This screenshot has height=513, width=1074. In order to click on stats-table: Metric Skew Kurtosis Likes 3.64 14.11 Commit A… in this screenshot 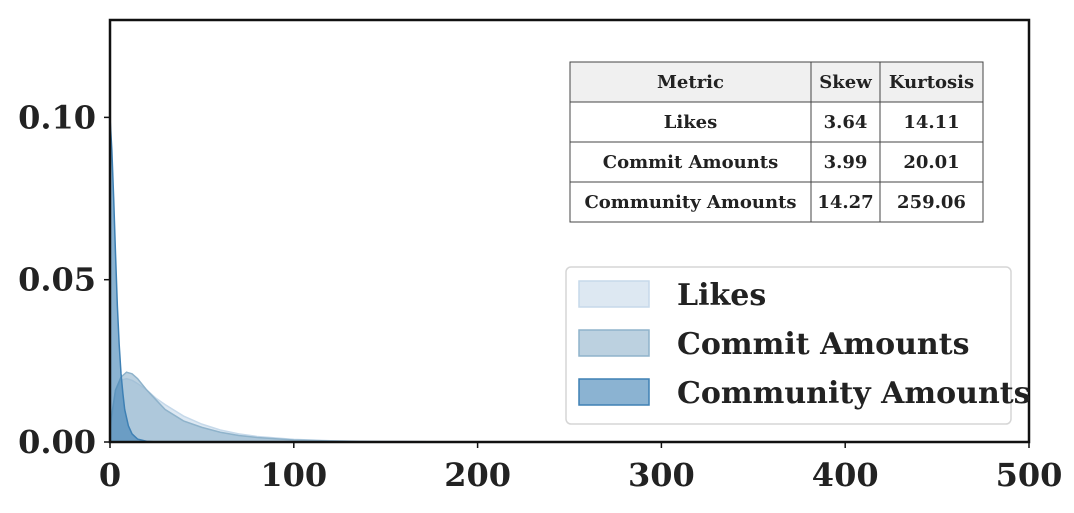, I will do `click(776, 142)`.